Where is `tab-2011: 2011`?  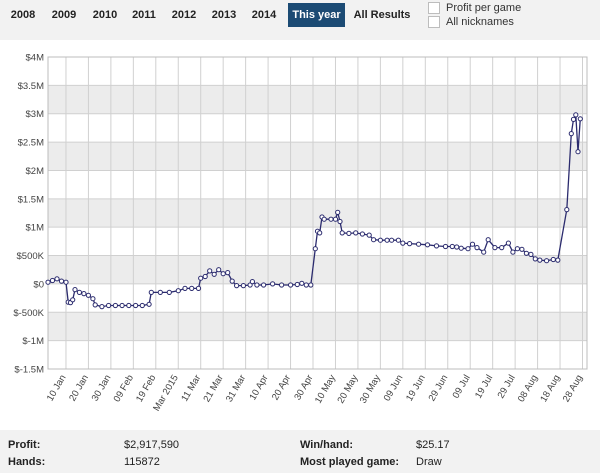 tab-2011: 2011 is located at coordinates (144, 15).